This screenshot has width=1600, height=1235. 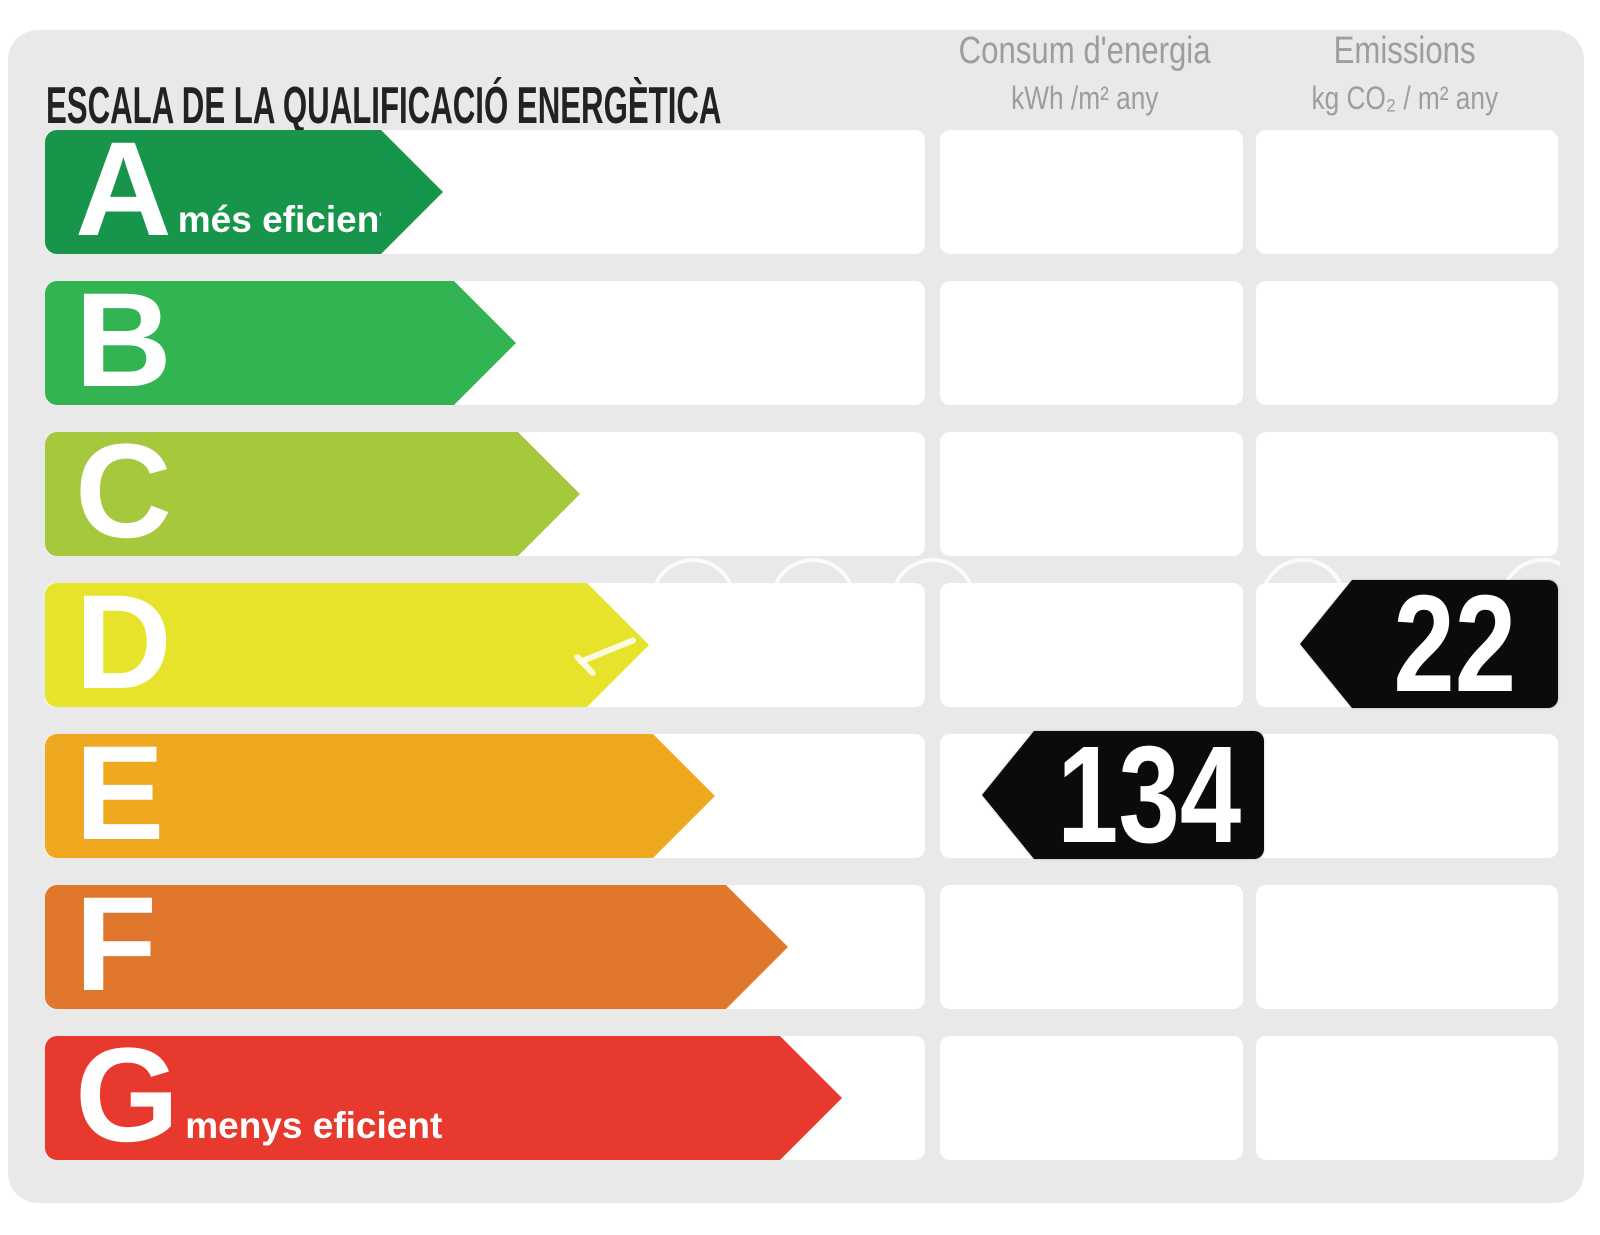 What do you see at coordinates (123, 189) in the screenshot?
I see `rating-letter-a: A` at bounding box center [123, 189].